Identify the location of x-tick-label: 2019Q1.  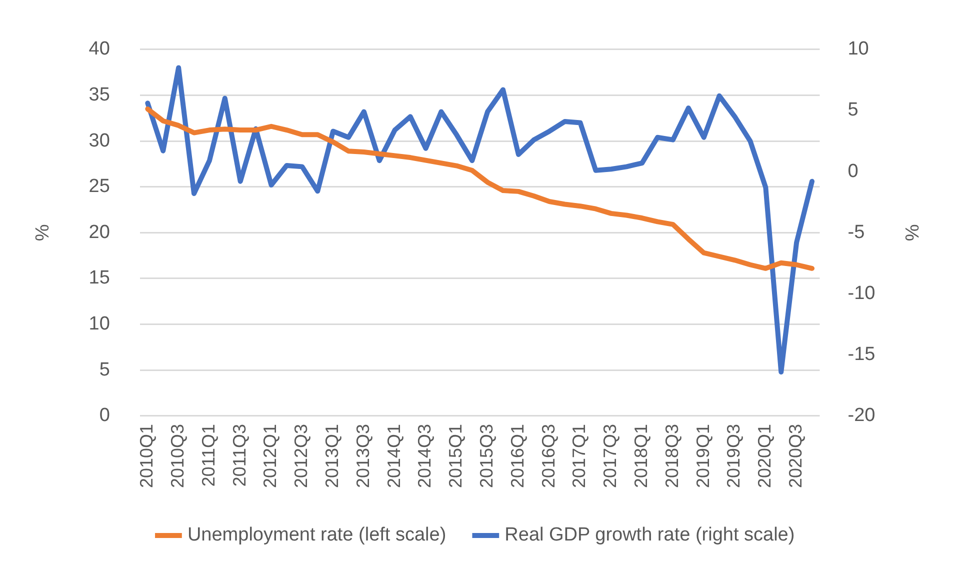
(702, 456).